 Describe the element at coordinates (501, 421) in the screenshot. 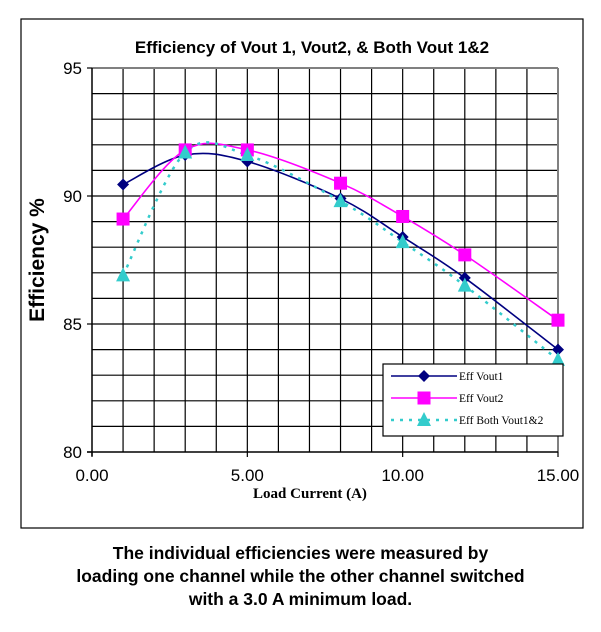

I see `legend-label: Eff Both Vout1&2` at that location.